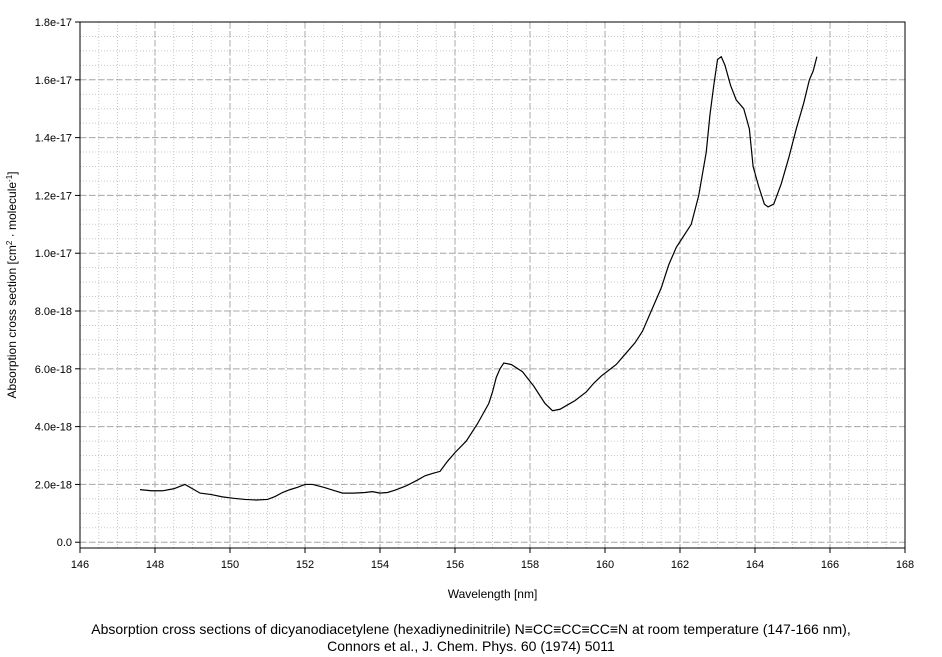 The width and height of the screenshot is (942, 657). I want to click on x-tick-label: 148, so click(155, 565).